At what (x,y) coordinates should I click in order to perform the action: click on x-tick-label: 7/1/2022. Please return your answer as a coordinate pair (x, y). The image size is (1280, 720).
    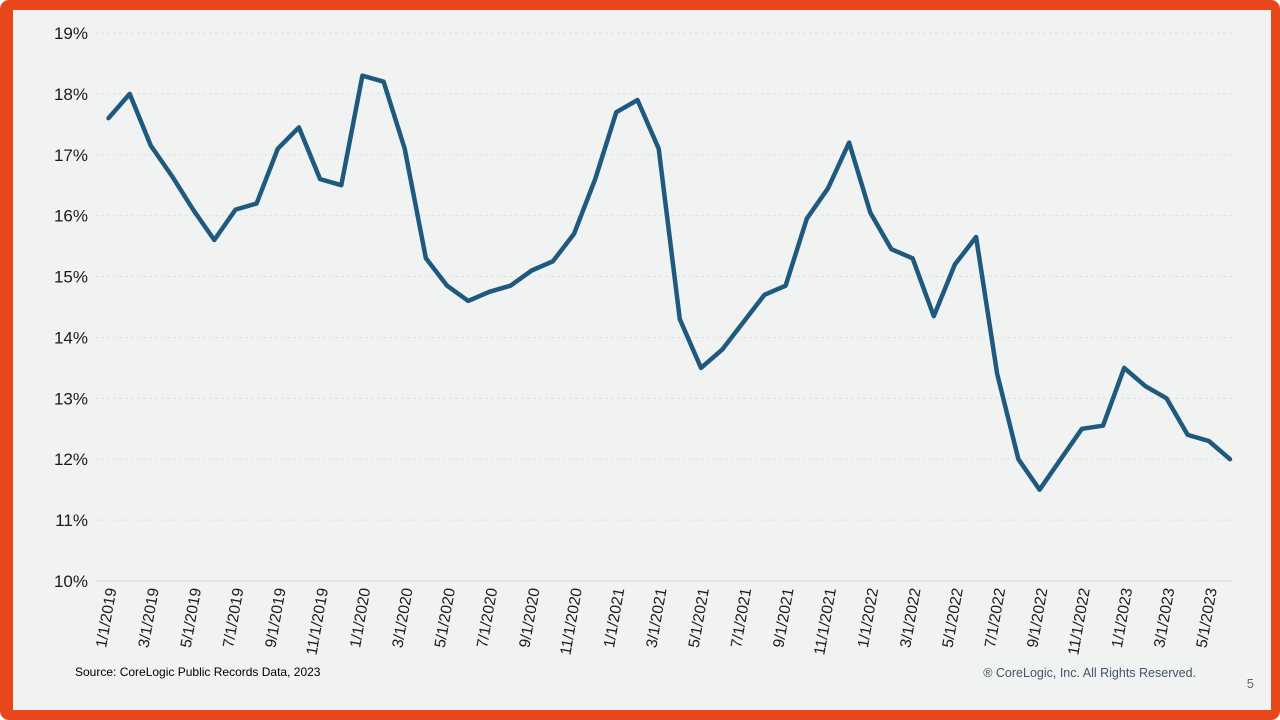
    Looking at the image, I should click on (995, 618).